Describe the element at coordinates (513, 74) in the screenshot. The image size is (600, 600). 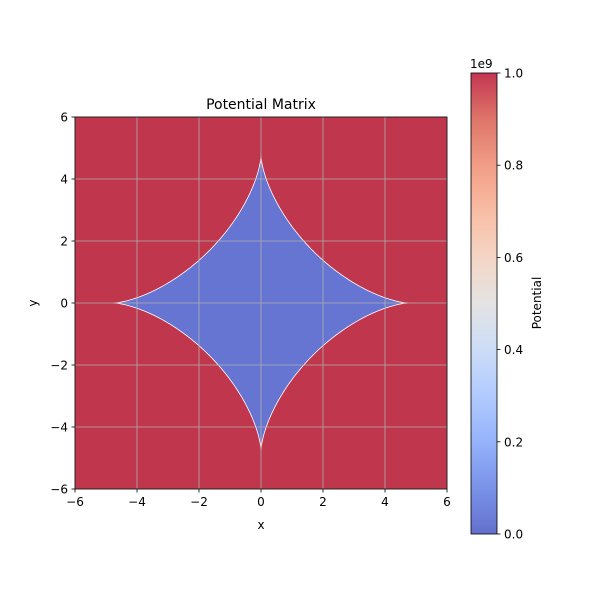
I see `colorbar-tick-label: 1.0` at that location.